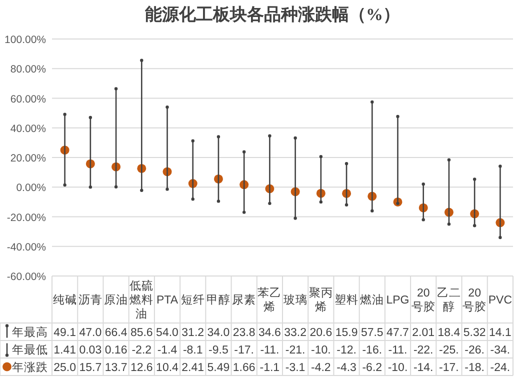 The height and width of the screenshot is (384, 526). I want to click on x-tick-label: 原油, so click(116, 300).